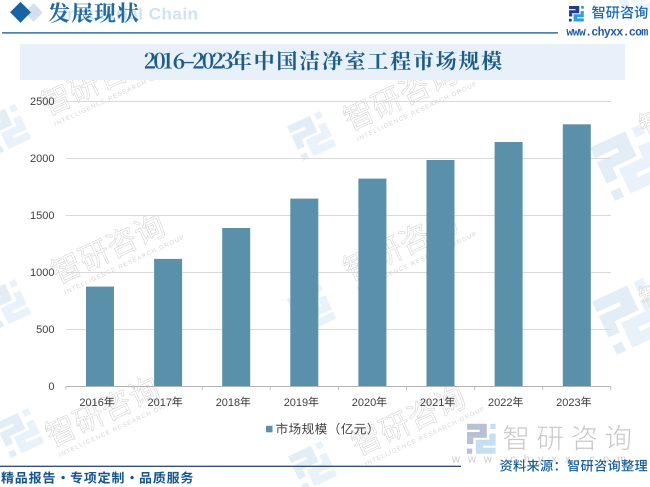  I want to click on svg-text: 0, so click(51, 387).